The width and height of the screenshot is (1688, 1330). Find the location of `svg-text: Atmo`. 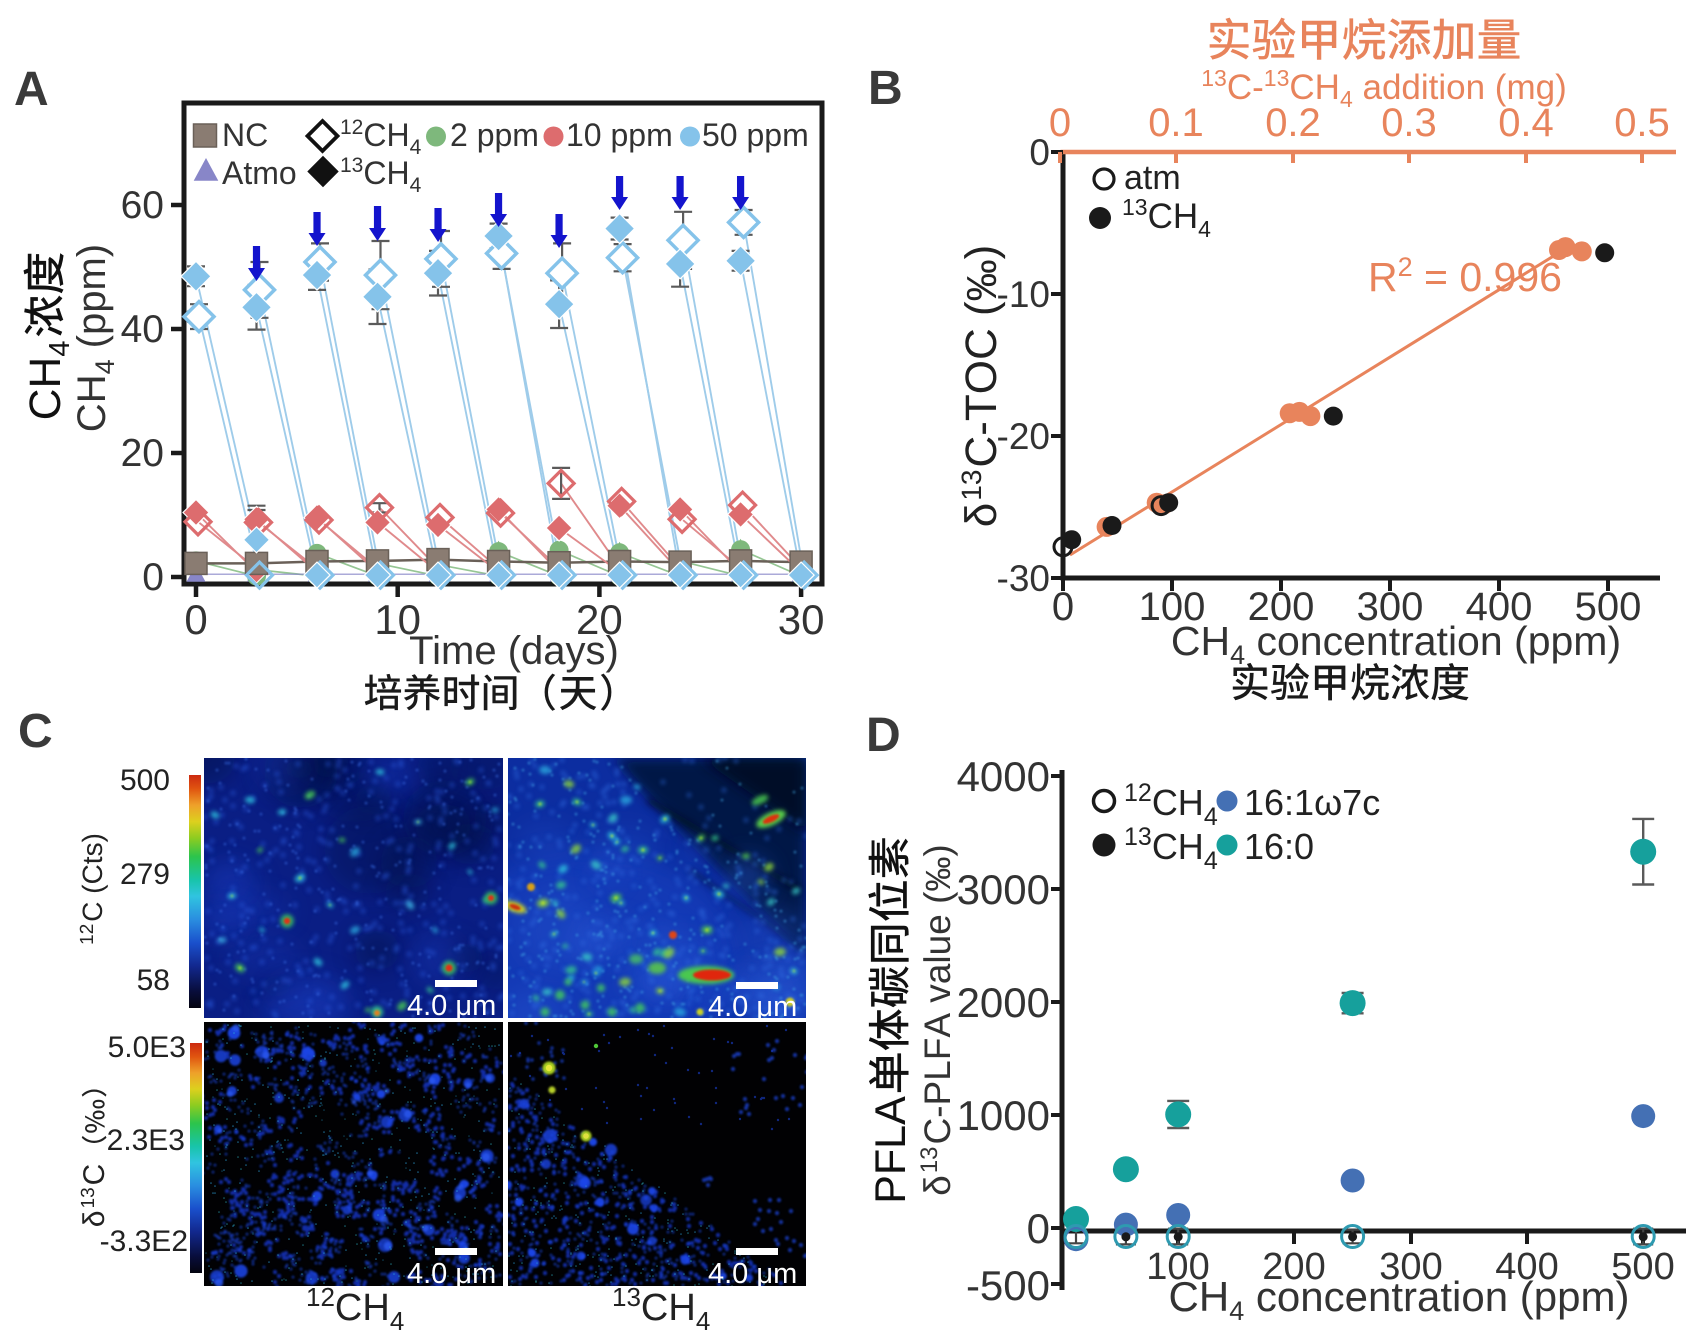

svg-text: Atmo is located at coordinates (259, 173).